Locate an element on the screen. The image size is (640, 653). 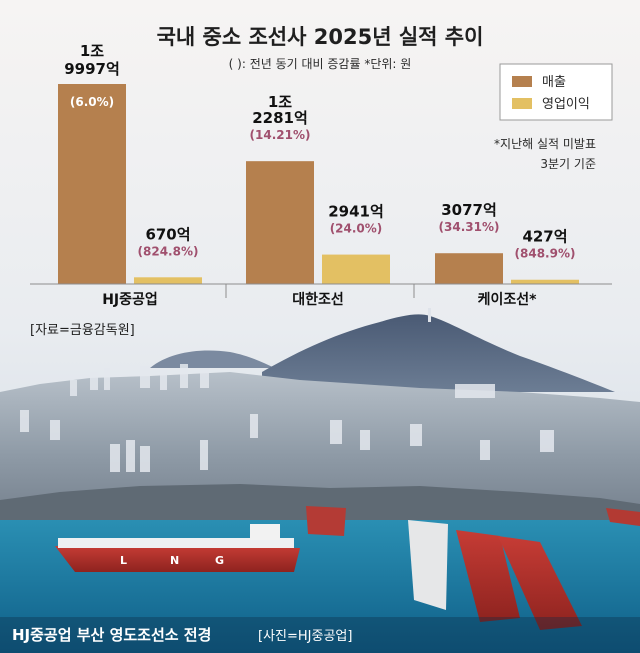
data-label-operating-profit: 427억 is located at coordinates (544, 237).